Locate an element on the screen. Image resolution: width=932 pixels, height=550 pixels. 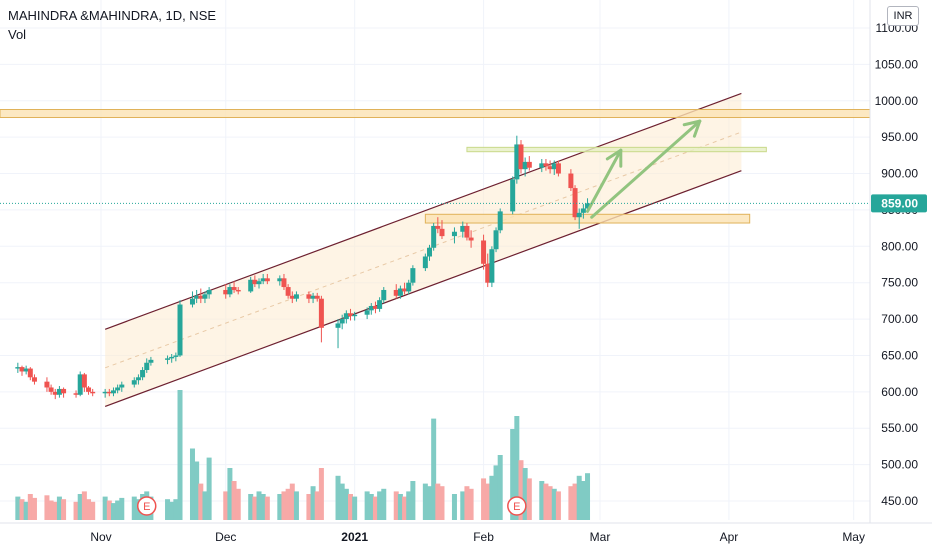
time-axis: Nov Dec 2021 Feb Mar Apr May is located at coordinates (466, 536).